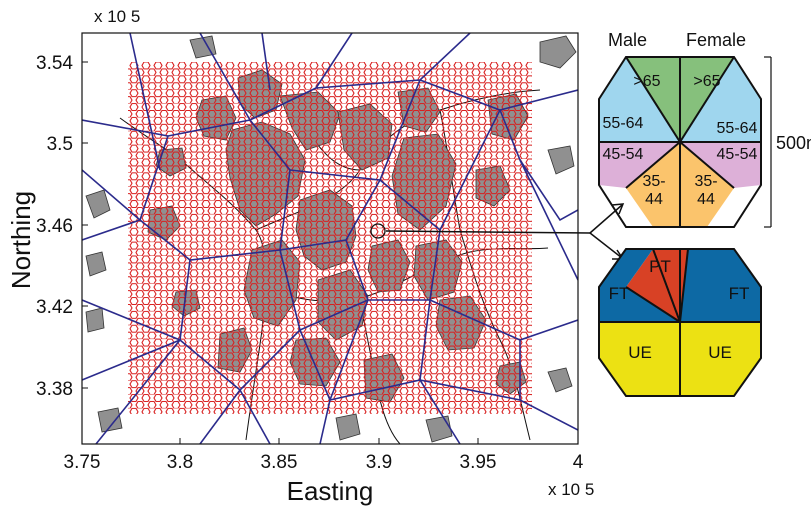 The width and height of the screenshot is (811, 509). Describe the element at coordinates (330, 491) in the screenshot. I see `x-axis-label: Easting` at that location.